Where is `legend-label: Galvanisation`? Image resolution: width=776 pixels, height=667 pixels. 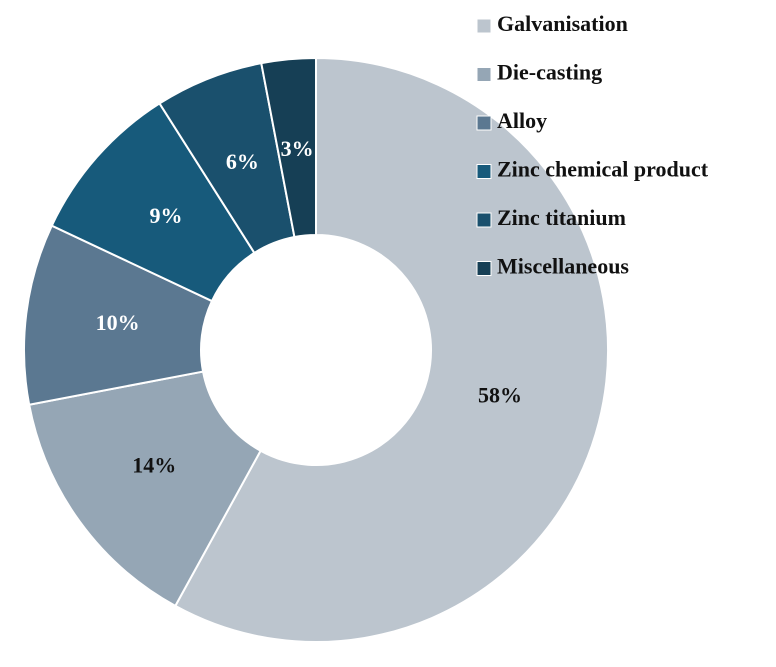 legend-label: Galvanisation is located at coordinates (562, 23).